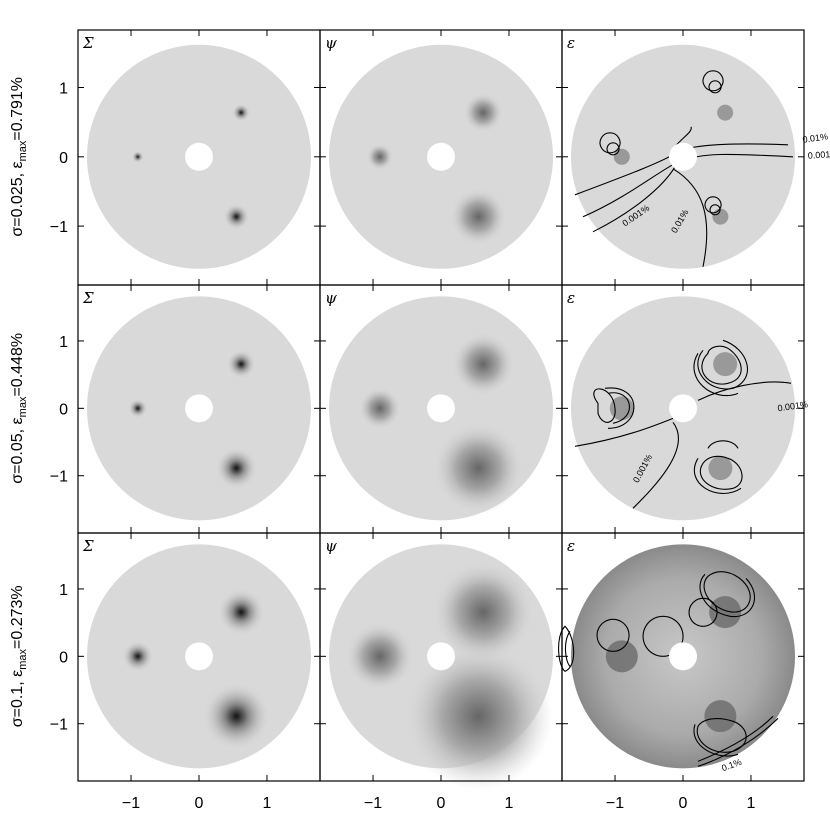 This screenshot has height=830, width=830. Describe the element at coordinates (23, 658) in the screenshot. I see `row-label-sub: max` at that location.